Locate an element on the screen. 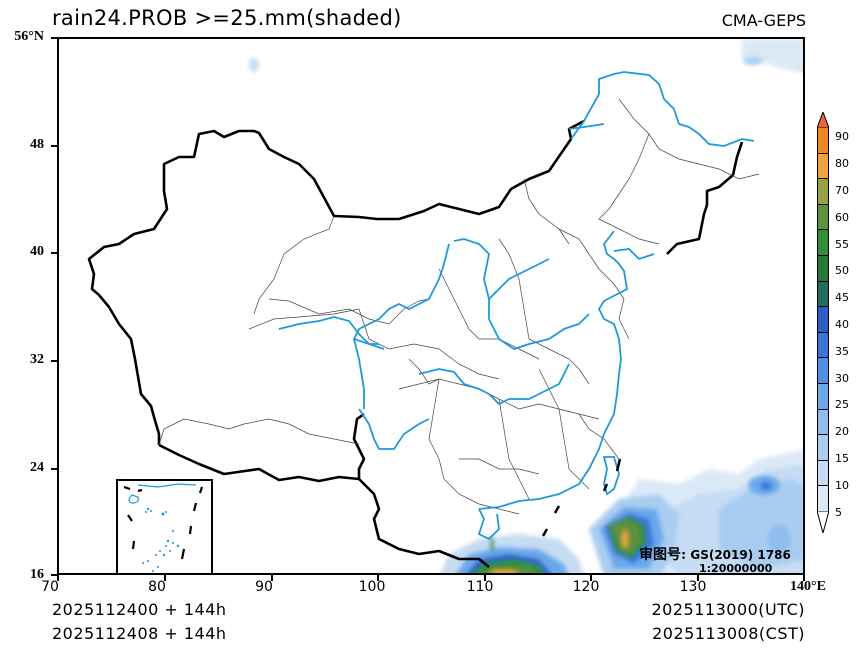 The height and width of the screenshot is (658, 860). x-axis-label-140: 140°E is located at coordinates (808, 586).